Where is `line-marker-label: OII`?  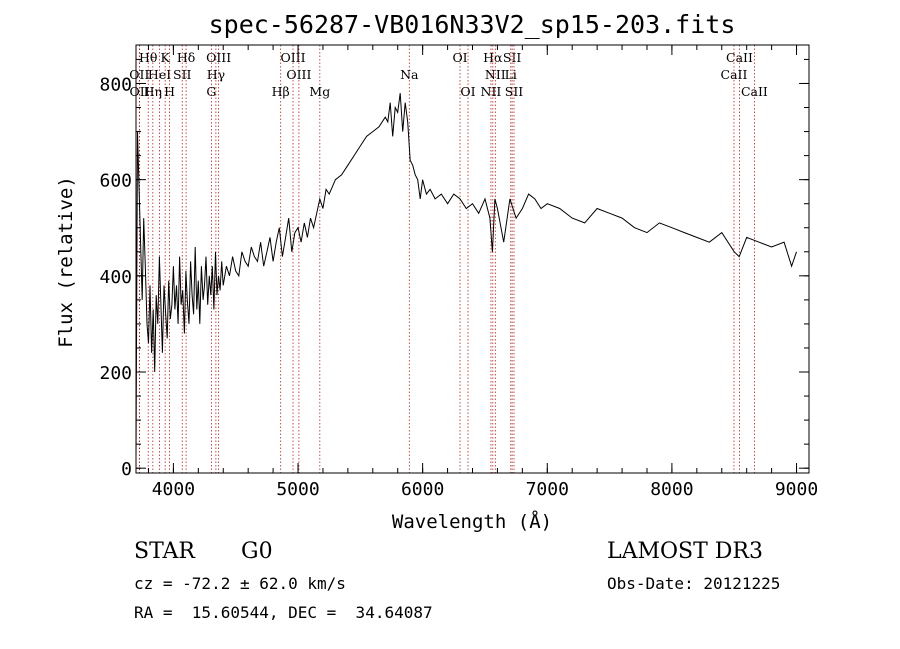
line-marker-label: OII is located at coordinates (140, 91).